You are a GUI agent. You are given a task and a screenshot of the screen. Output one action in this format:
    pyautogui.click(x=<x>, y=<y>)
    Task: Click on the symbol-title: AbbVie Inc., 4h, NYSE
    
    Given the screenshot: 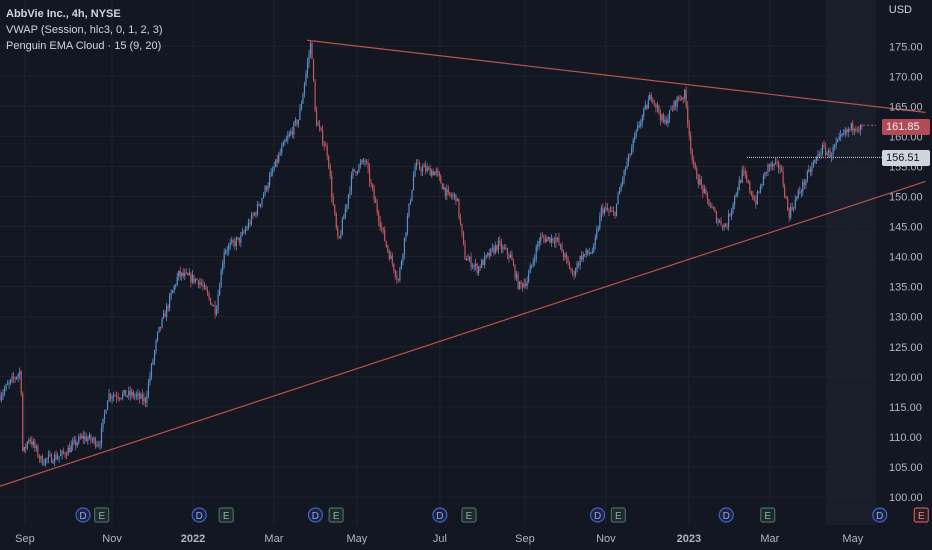 What is the action you would take?
    pyautogui.click(x=63, y=14)
    